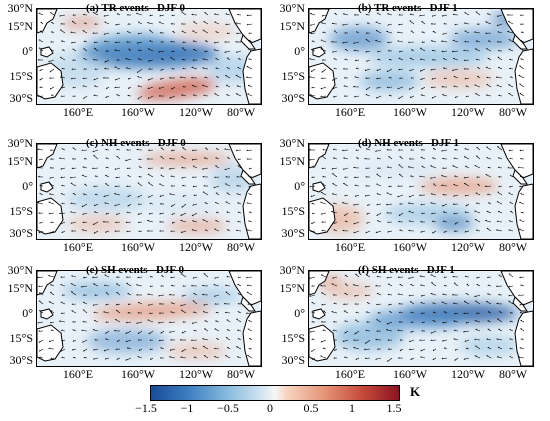 The image size is (550, 421). What do you see at coordinates (394, 408) in the screenshot?
I see `colorbar-tick: 1.5` at bounding box center [394, 408].